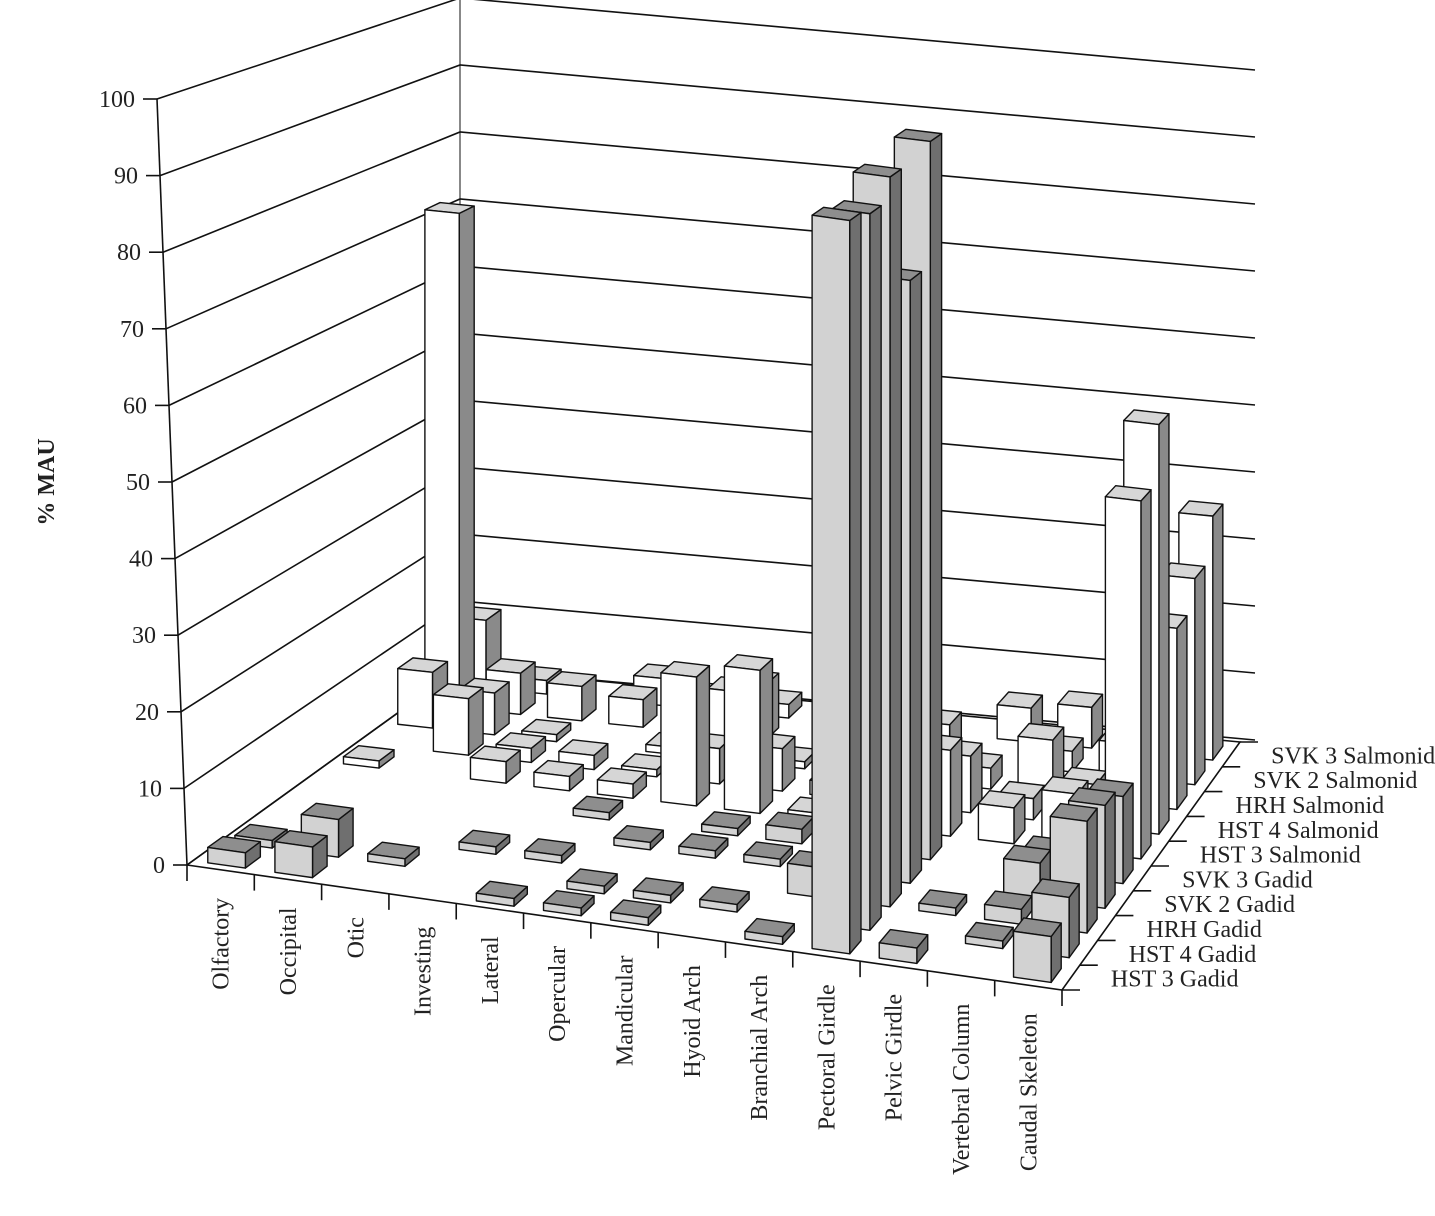 The width and height of the screenshot is (1435, 1216). Describe the element at coordinates (117, 100) in the screenshot. I see `y-tick-label: 100` at that location.